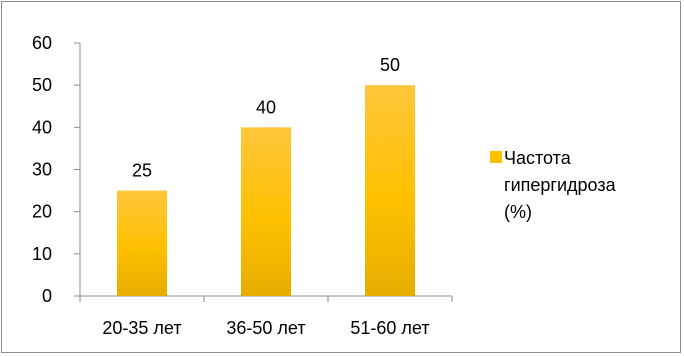 The width and height of the screenshot is (684, 356). I want to click on y-tick-label: 20, so click(42, 212).